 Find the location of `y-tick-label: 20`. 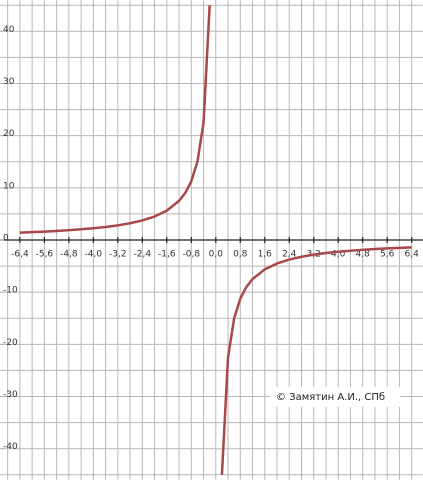

y-tick-label: 20 is located at coordinates (9, 134).